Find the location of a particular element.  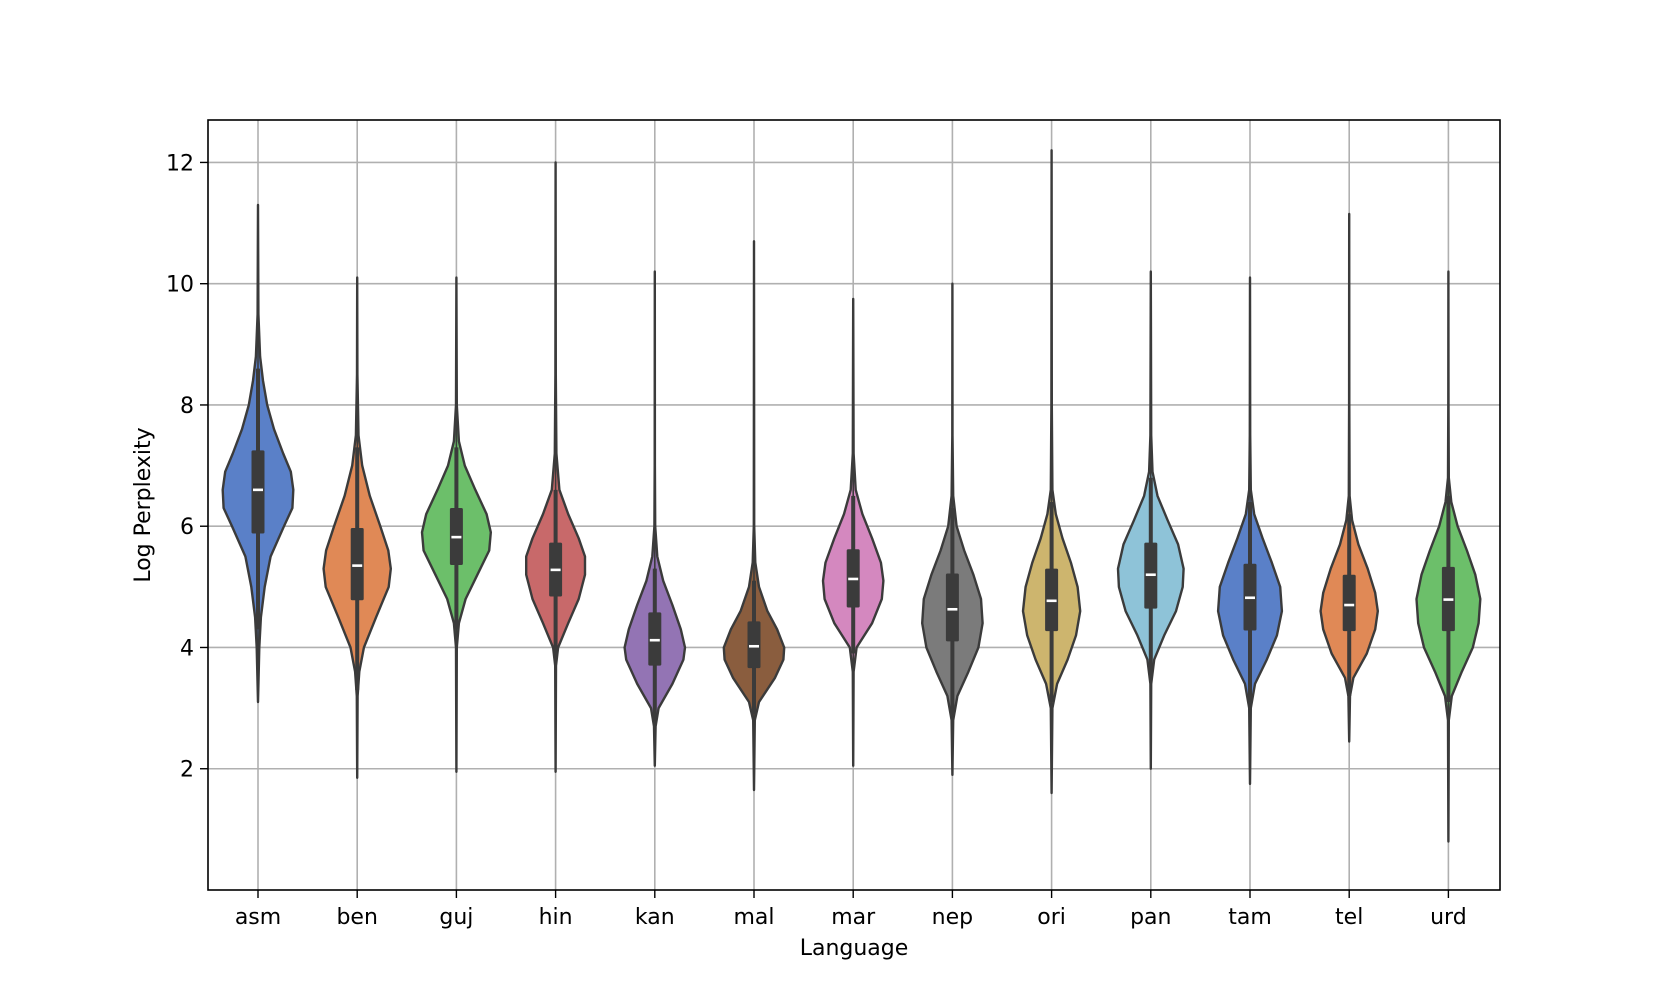

y-tick-label: 10 is located at coordinates (180, 285).